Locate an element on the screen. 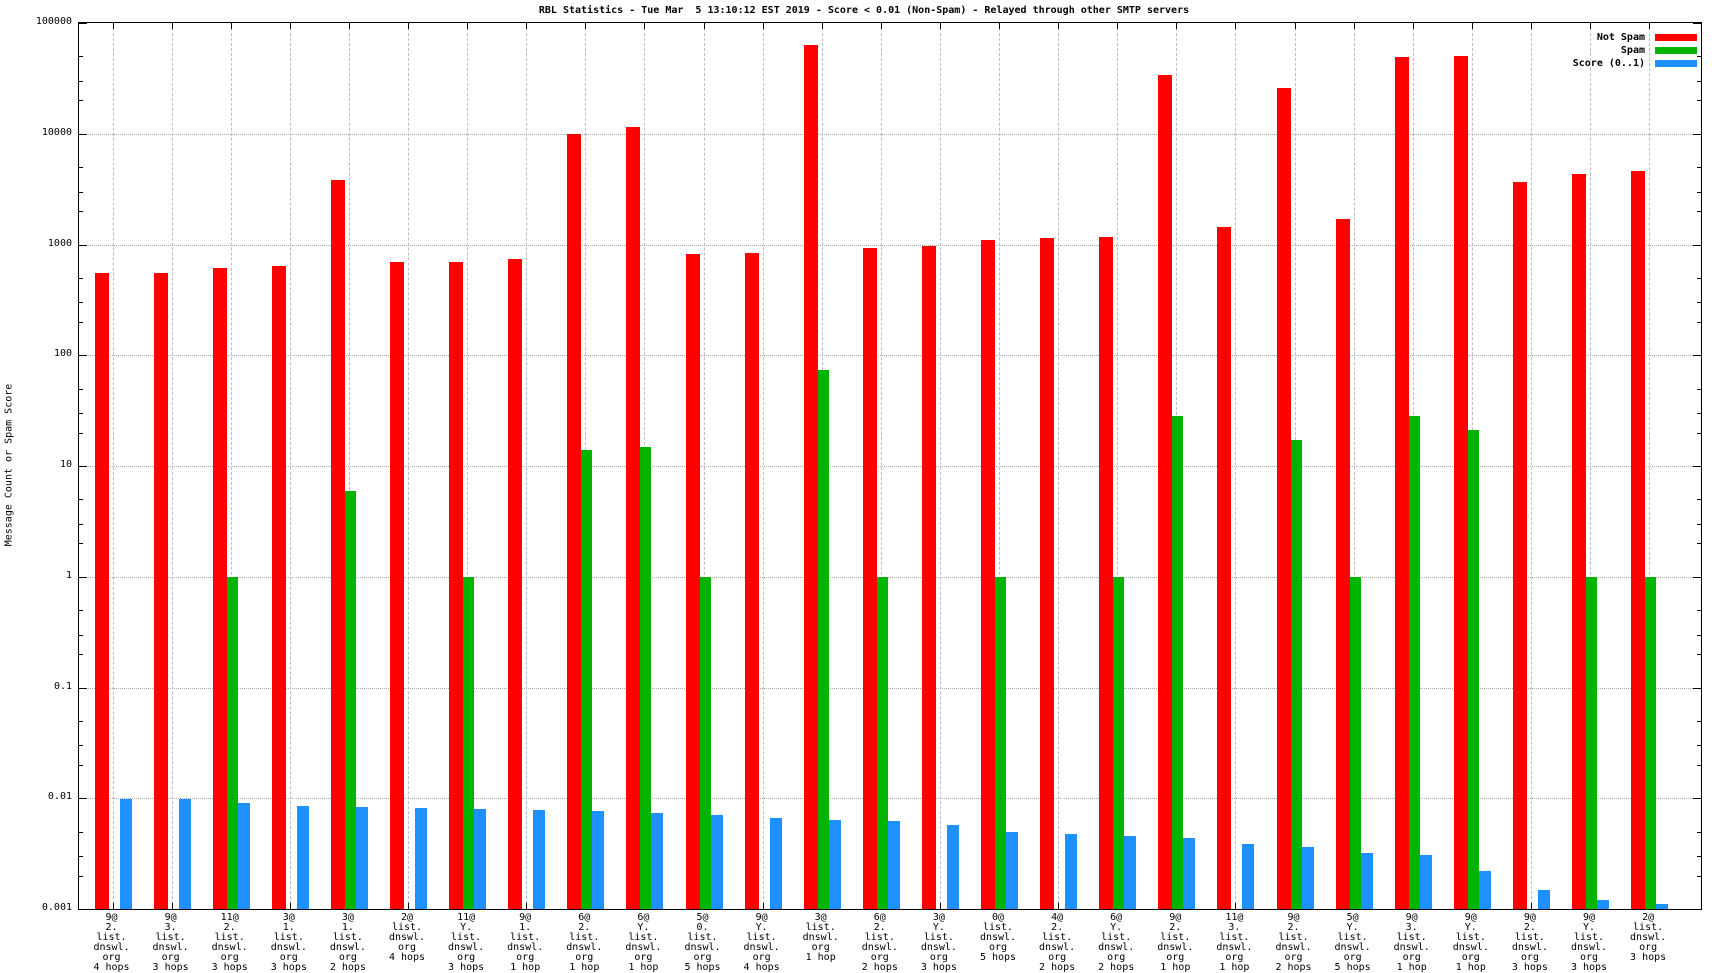 The width and height of the screenshot is (1728, 973). legend-row: Spam is located at coordinates (1635, 50).